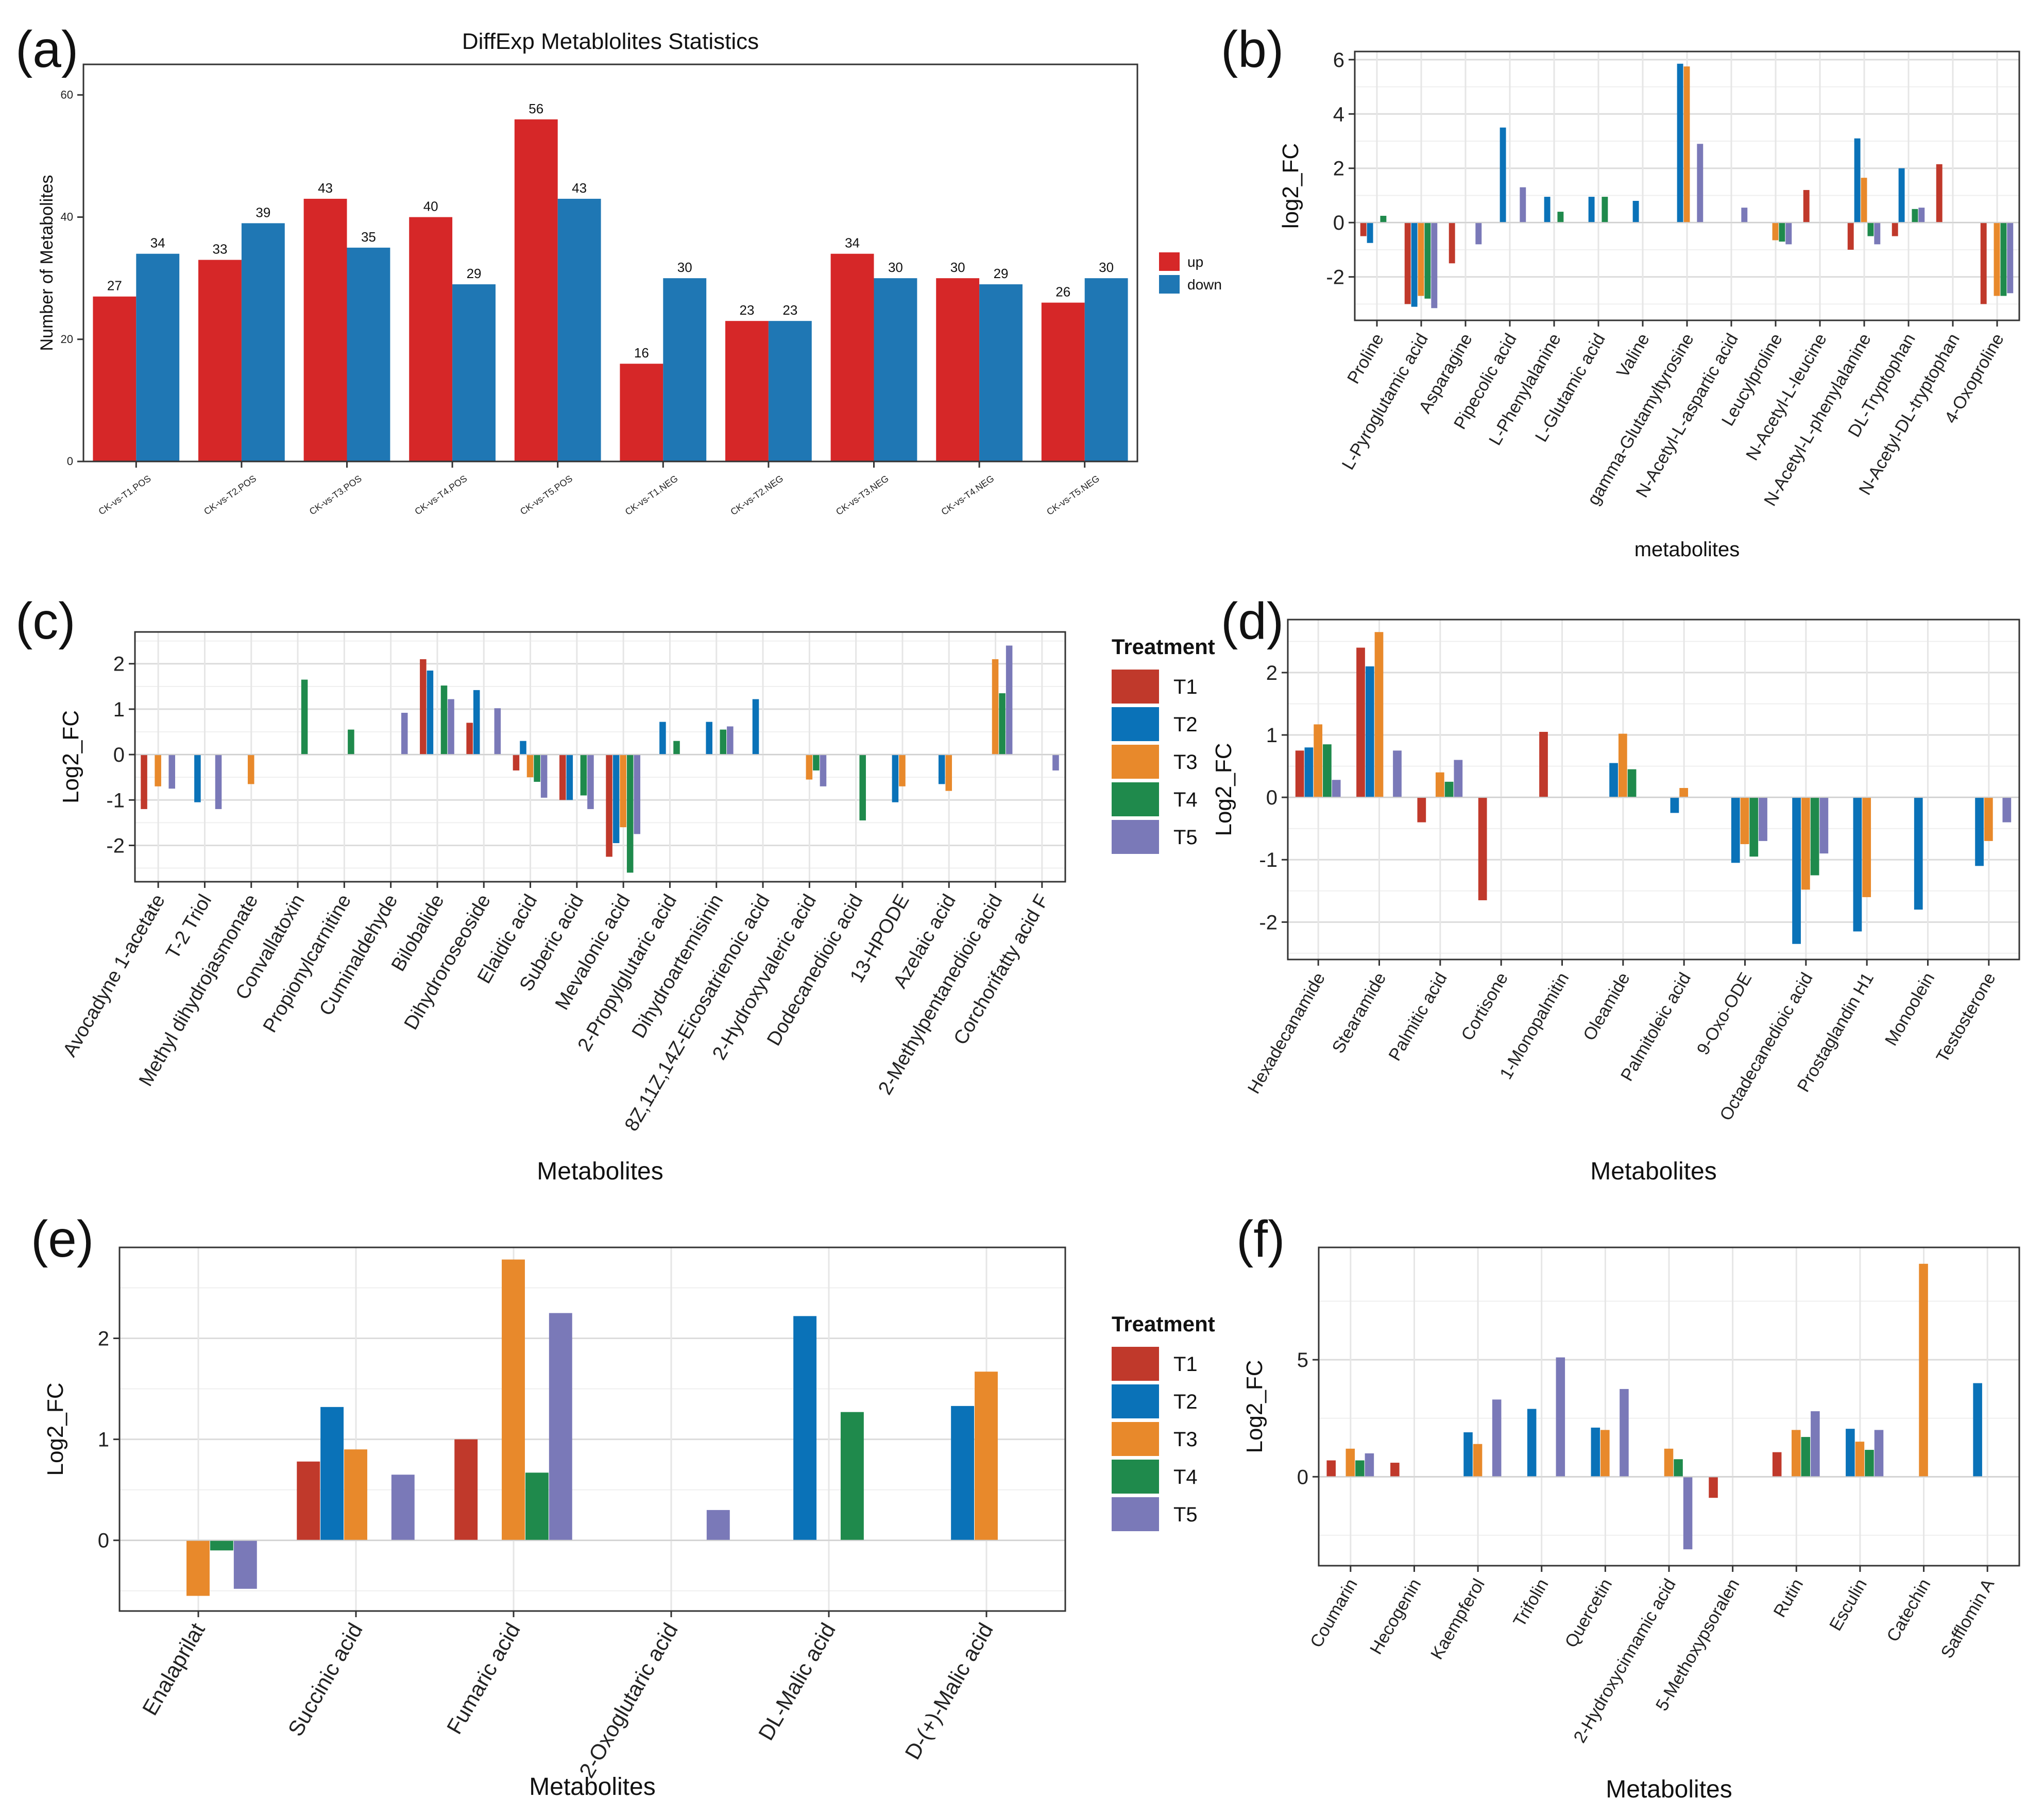 This screenshot has height=1816, width=2044. What do you see at coordinates (1190, 273) in the screenshot?
I see `legend: up down` at bounding box center [1190, 273].